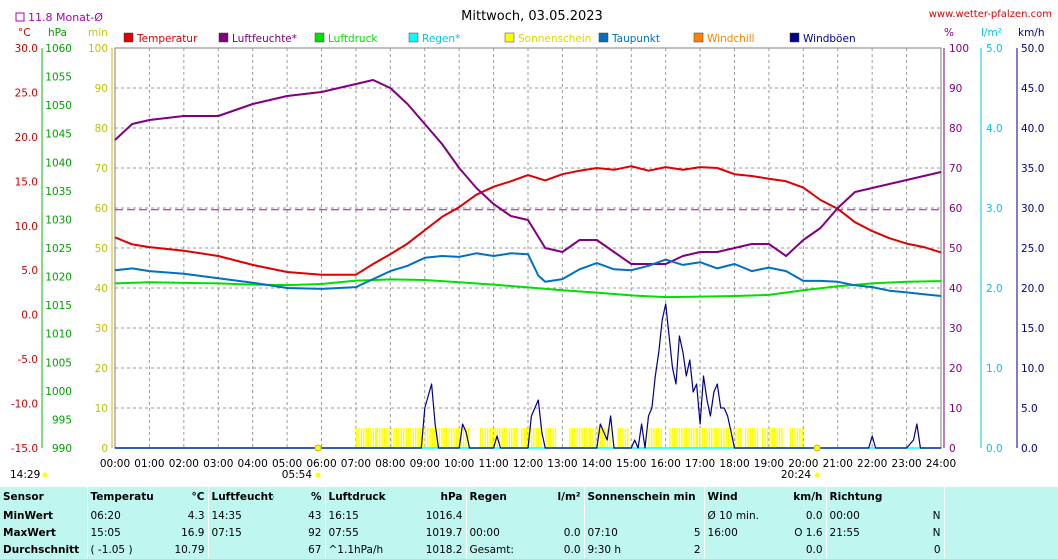 Image resolution: width=1058 pixels, height=559 pixels. Describe the element at coordinates (101, 249) in the screenshot. I see `minutes-tick-label: 50` at that location.